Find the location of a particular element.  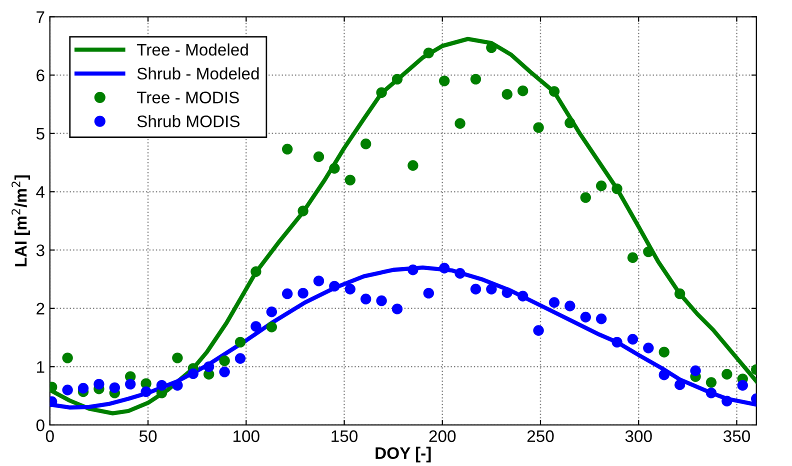

legend-label: Tree - MODIS is located at coordinates (187, 98).